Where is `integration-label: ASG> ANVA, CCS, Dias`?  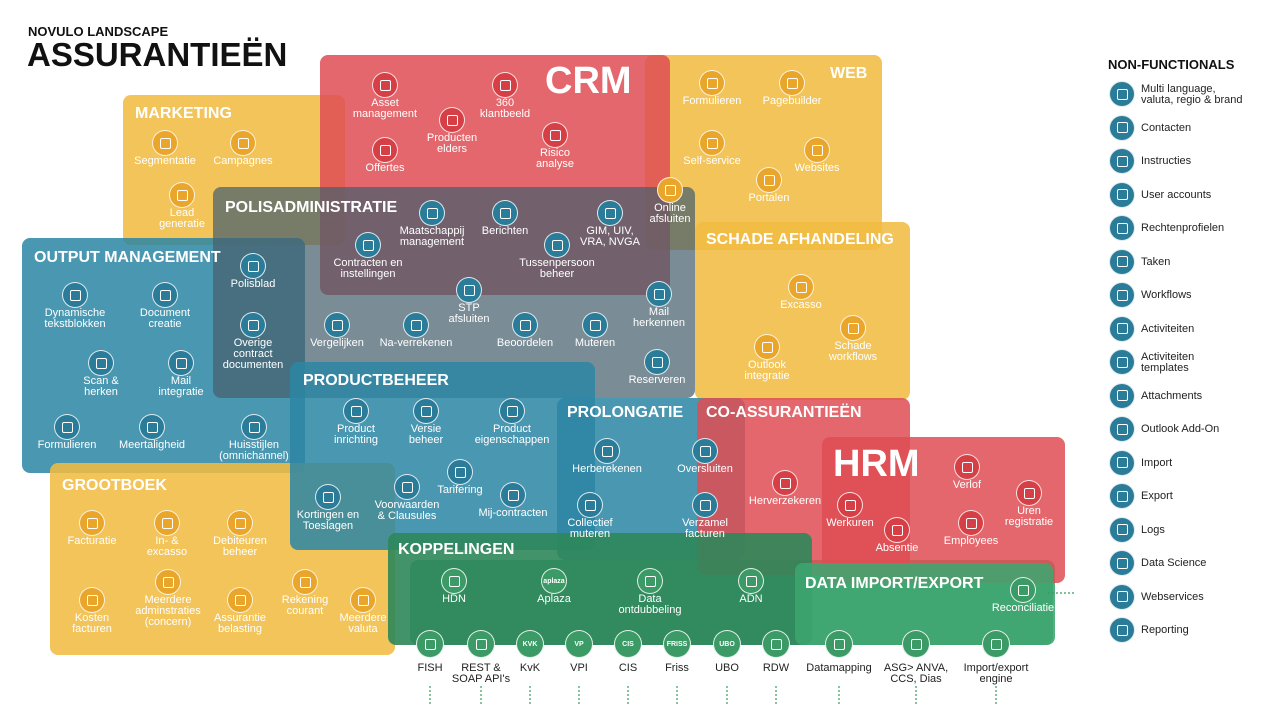 integration-label: ASG> ANVA, CCS, Dias is located at coordinates (916, 673).